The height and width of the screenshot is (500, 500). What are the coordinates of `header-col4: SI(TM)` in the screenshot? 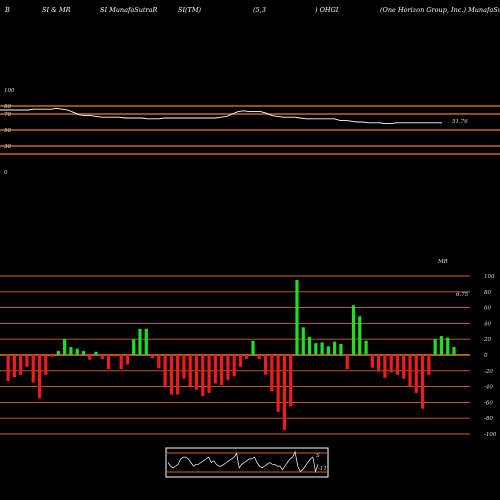 It's located at (190, 10).